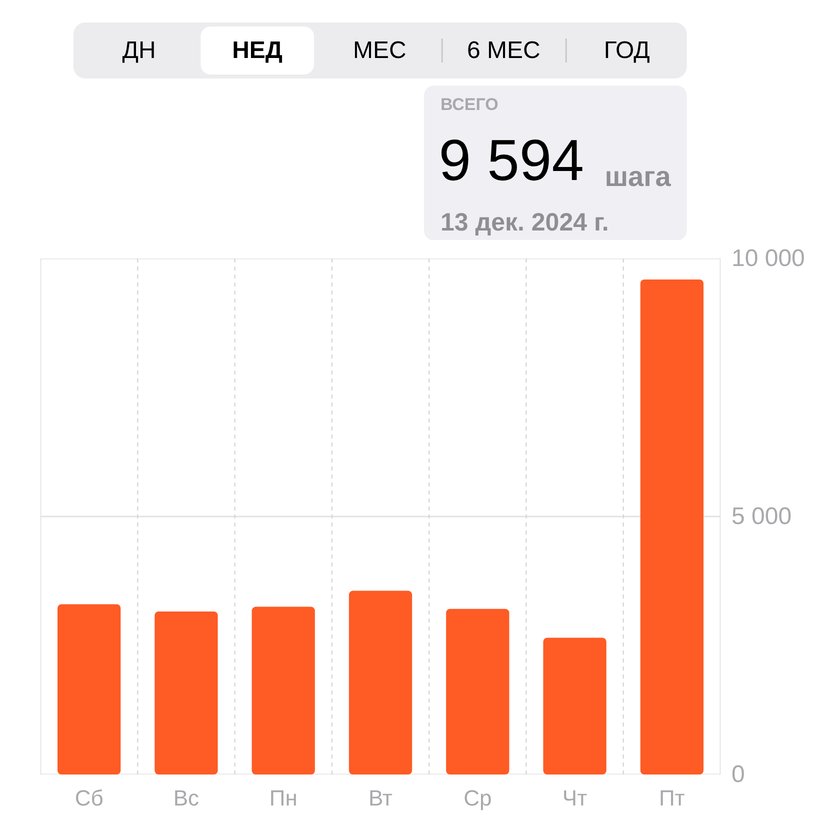  What do you see at coordinates (478, 798) in the screenshot?
I see `x-tick-label: Ср` at bounding box center [478, 798].